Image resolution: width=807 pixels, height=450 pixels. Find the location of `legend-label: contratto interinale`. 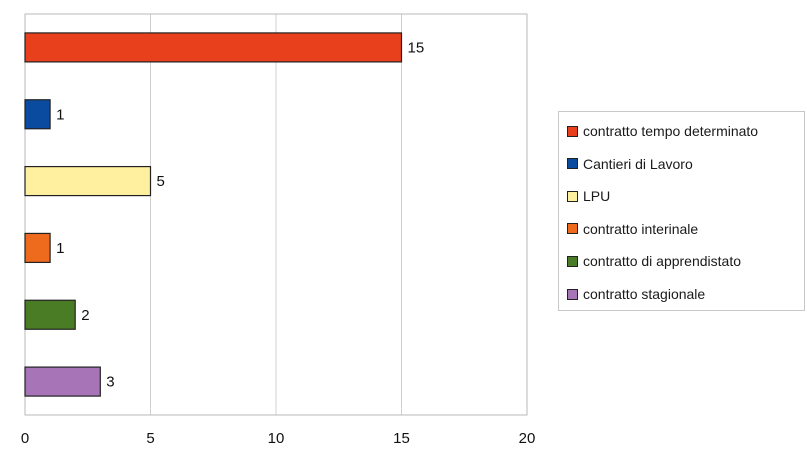

legend-label: contratto interinale is located at coordinates (641, 228).